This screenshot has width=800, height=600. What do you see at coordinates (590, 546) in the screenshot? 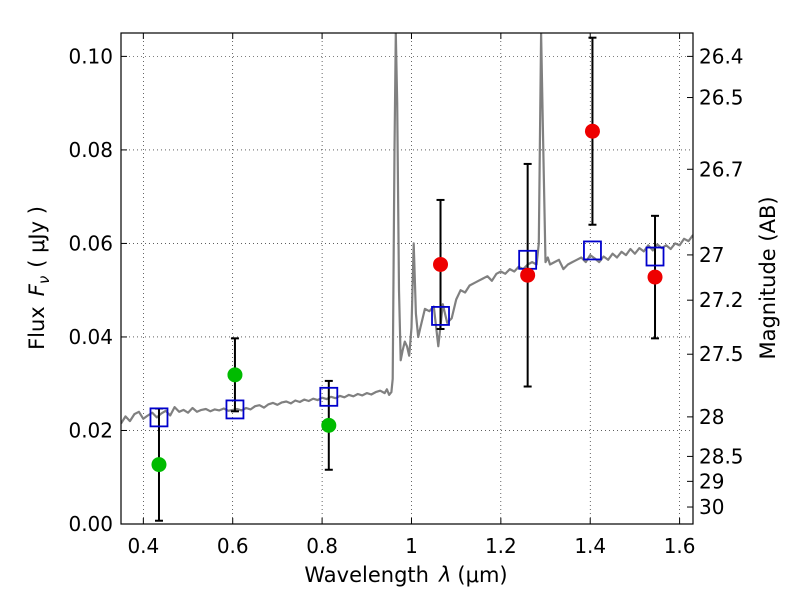
I see `x-tick-label: 1.4` at bounding box center [590, 546].